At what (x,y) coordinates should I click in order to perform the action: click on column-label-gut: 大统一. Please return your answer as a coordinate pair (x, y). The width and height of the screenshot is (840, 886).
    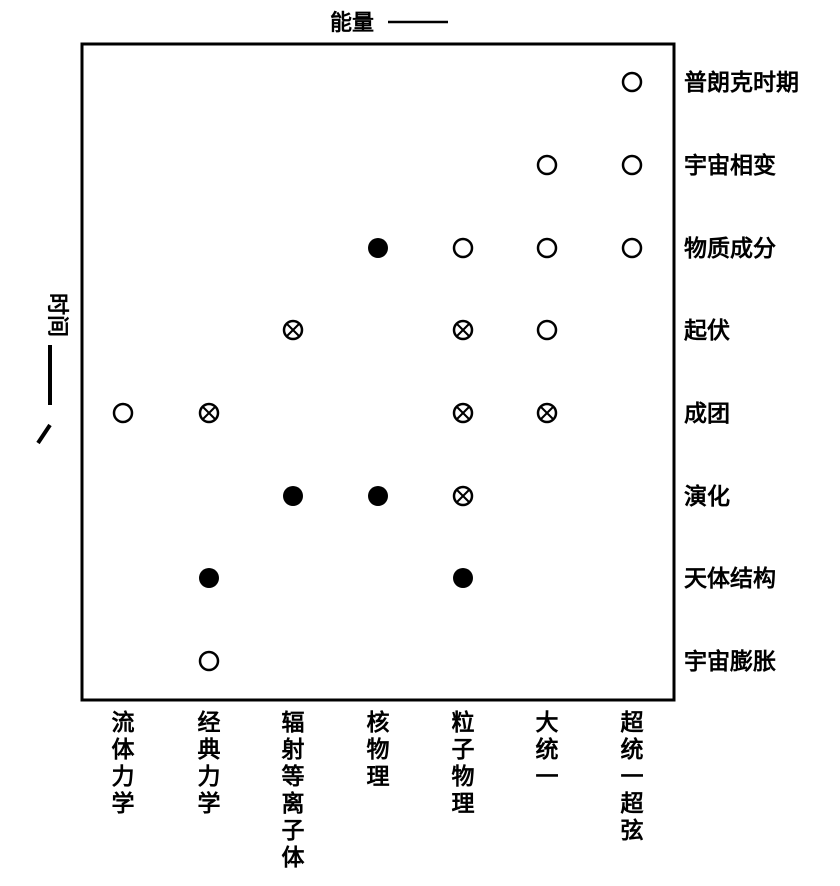
    Looking at the image, I should click on (547, 750).